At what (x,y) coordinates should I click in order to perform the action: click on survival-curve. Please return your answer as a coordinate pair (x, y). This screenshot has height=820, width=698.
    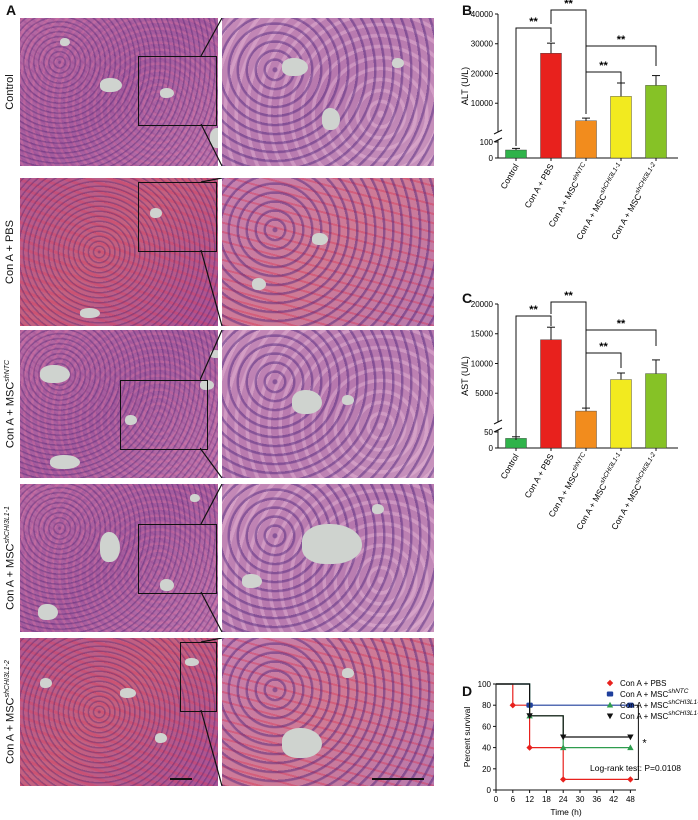
    Looking at the image, I should click on (563, 710).